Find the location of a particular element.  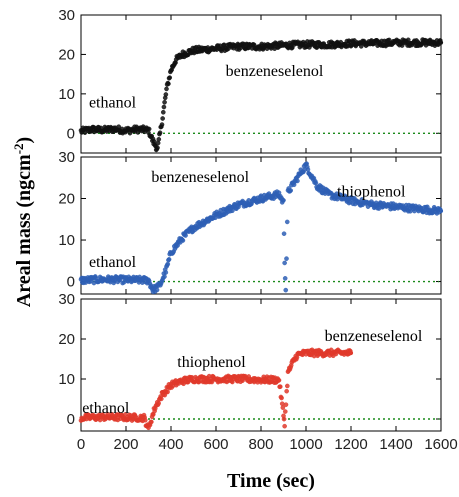

x-tick-label: 0 is located at coordinates (81, 444).